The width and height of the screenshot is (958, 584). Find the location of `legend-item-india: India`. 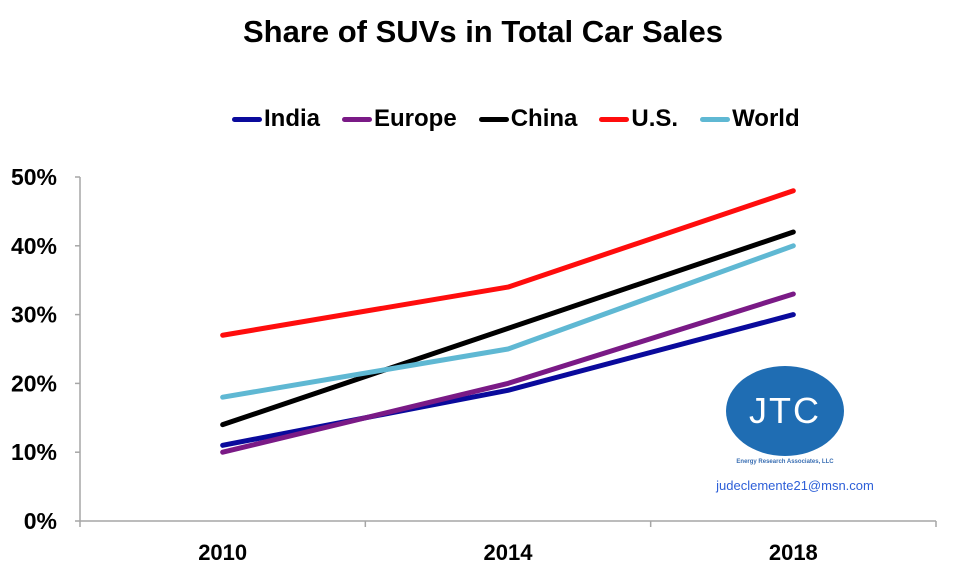

legend-item-india: India is located at coordinates (276, 119).